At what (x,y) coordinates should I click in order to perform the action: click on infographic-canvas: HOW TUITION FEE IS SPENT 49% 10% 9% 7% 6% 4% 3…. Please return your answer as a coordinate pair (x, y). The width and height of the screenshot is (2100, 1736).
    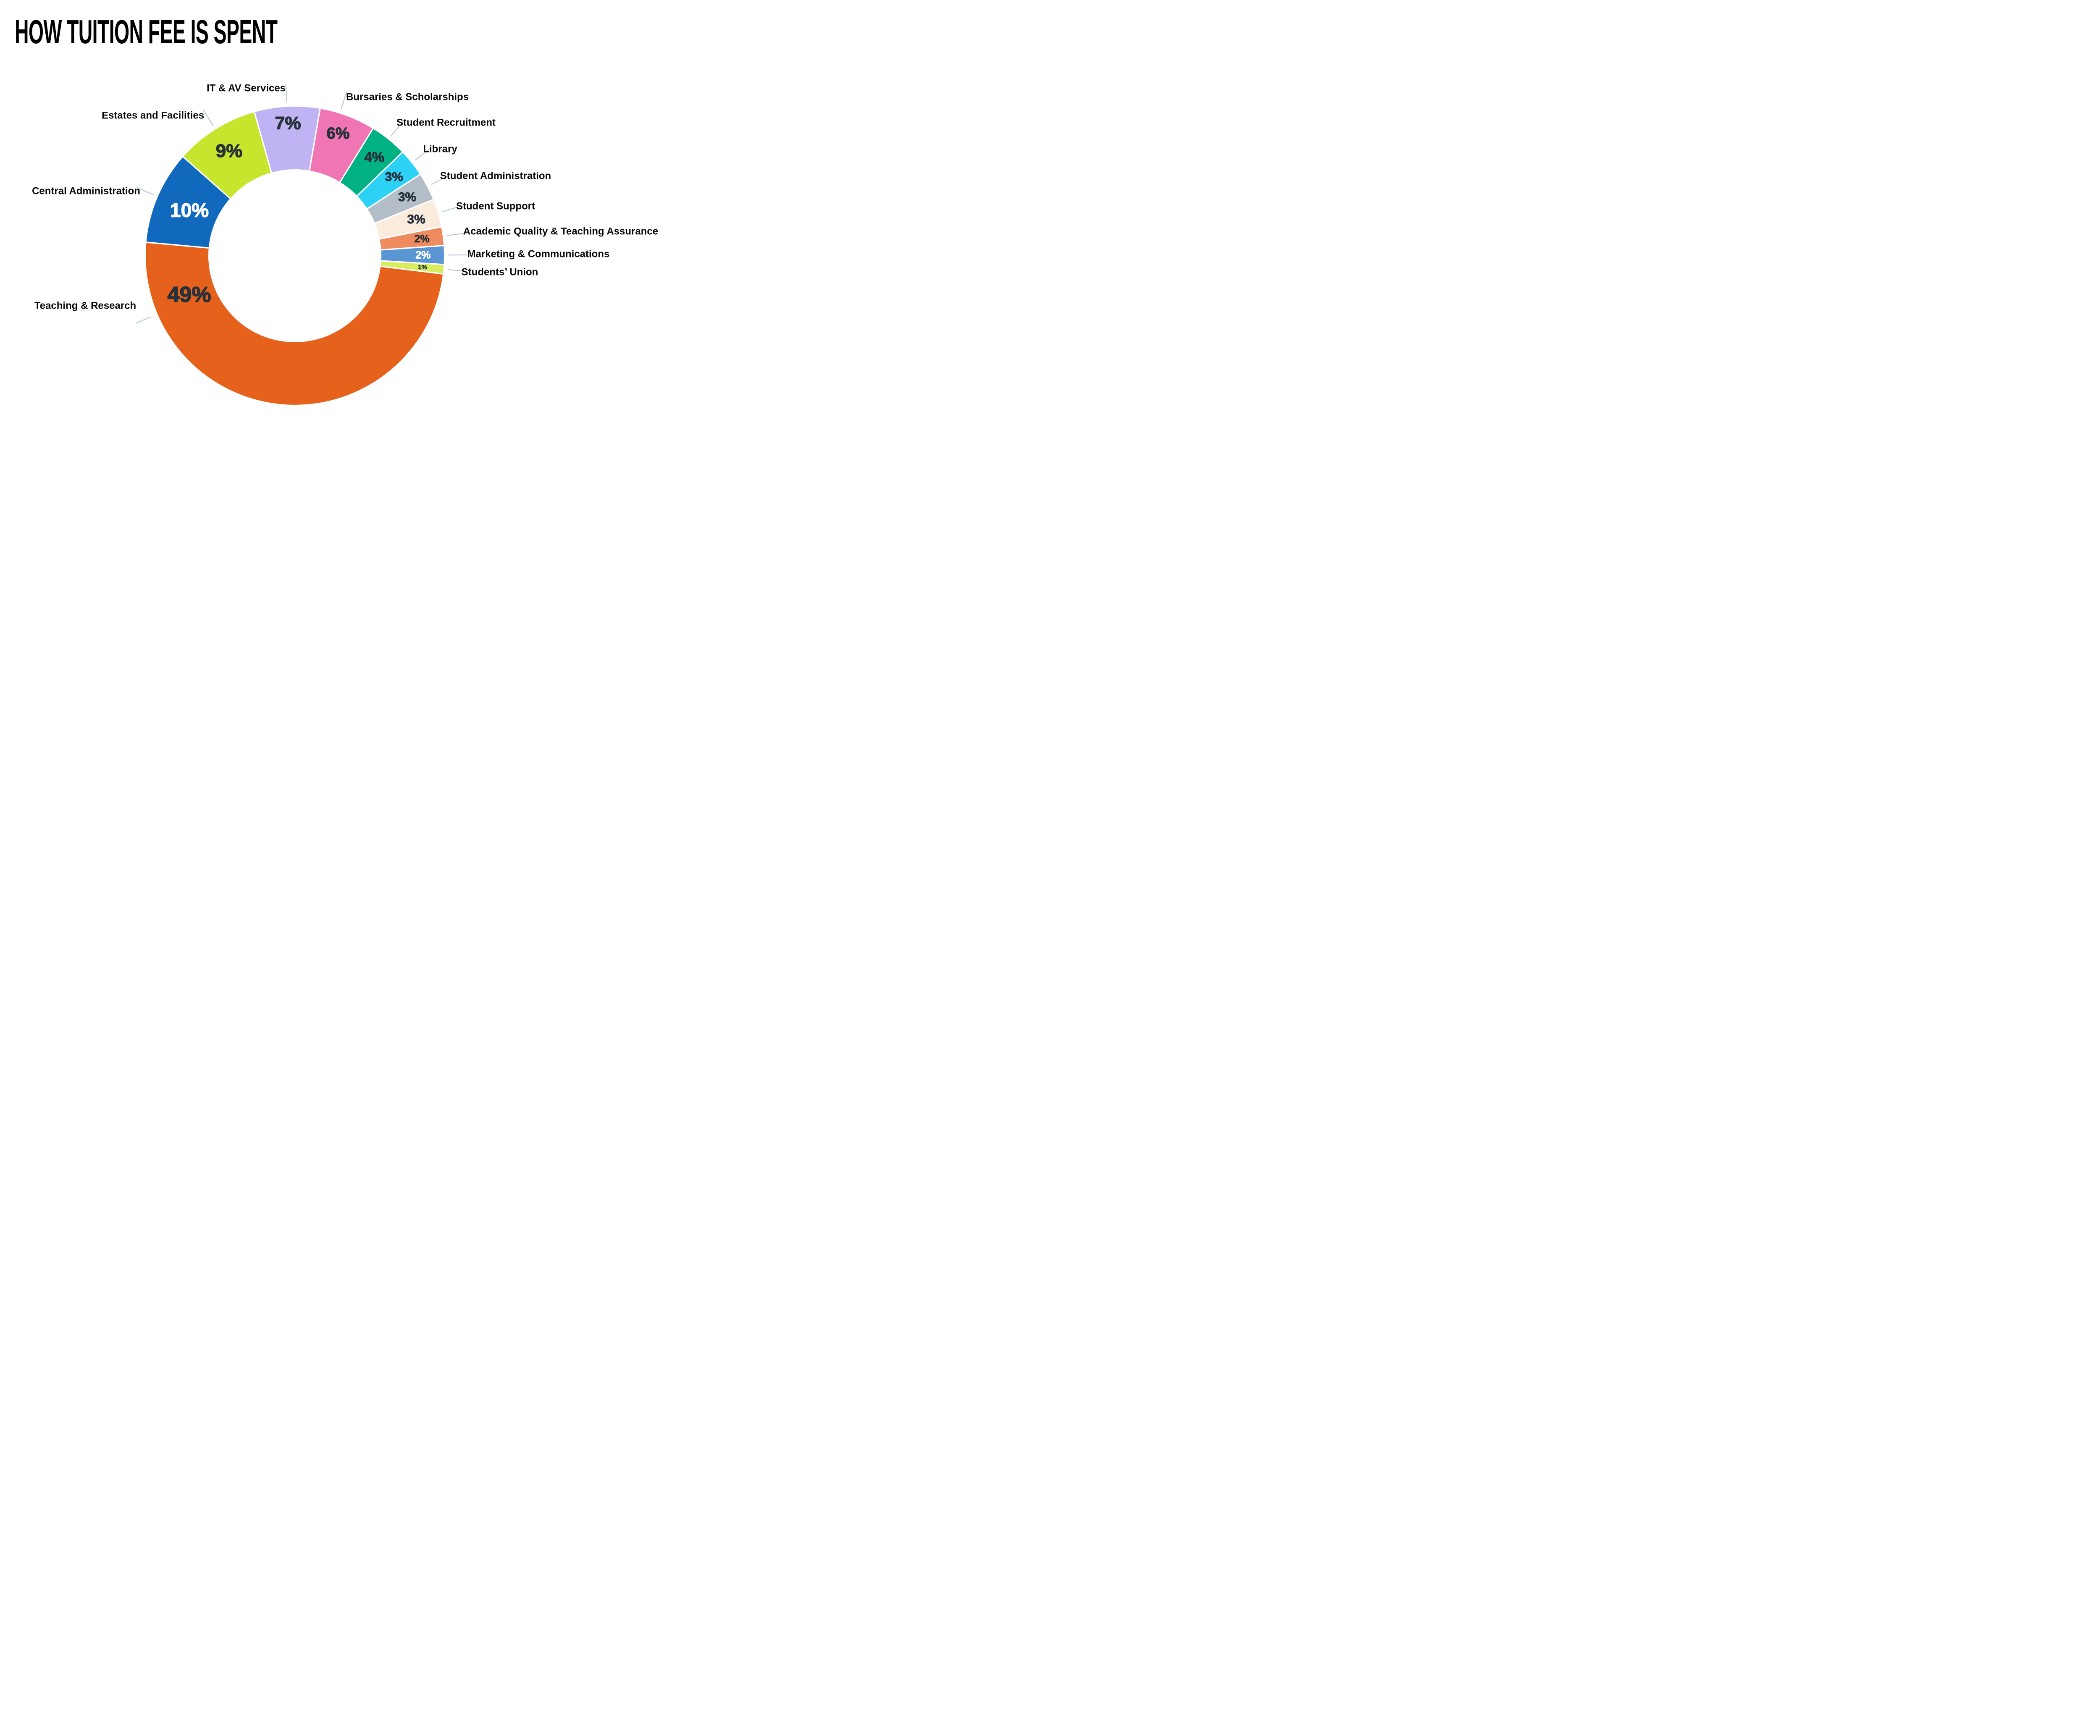
    Looking at the image, I should click on (332, 217).